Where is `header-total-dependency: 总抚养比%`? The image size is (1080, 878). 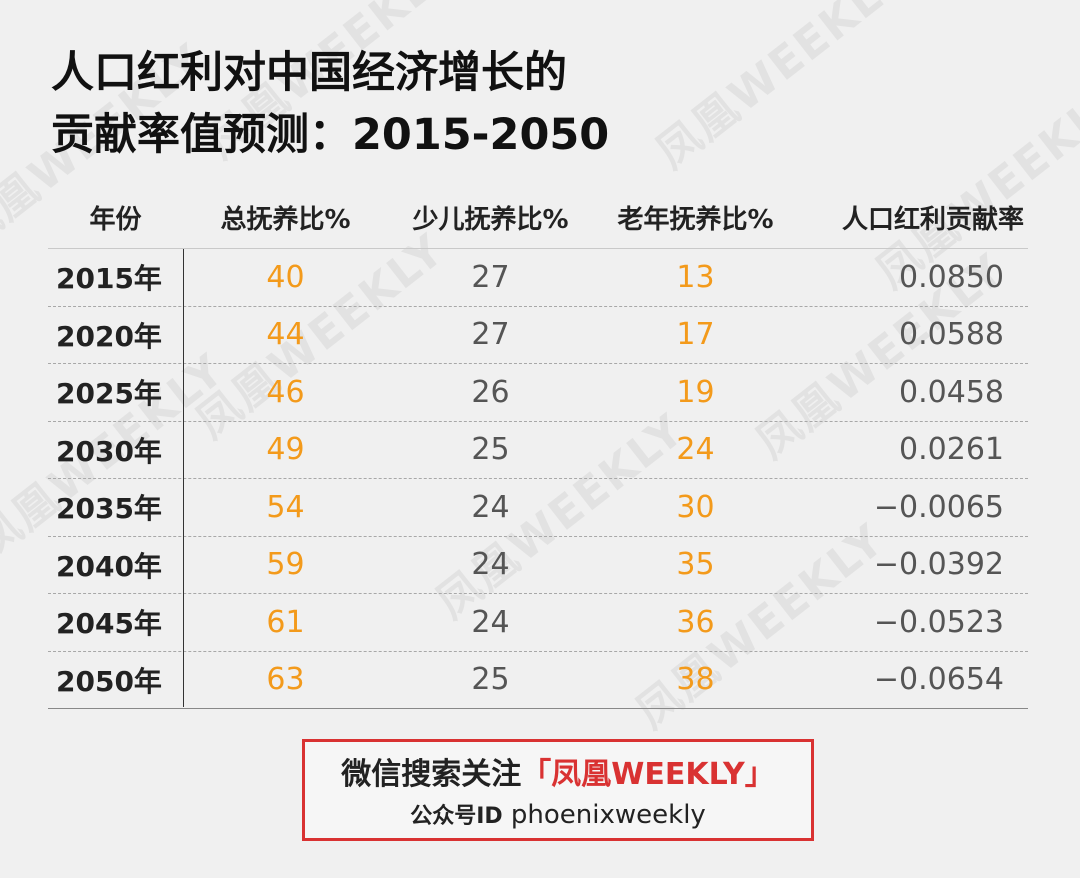 header-total-dependency: 总抚养比% is located at coordinates (285, 219).